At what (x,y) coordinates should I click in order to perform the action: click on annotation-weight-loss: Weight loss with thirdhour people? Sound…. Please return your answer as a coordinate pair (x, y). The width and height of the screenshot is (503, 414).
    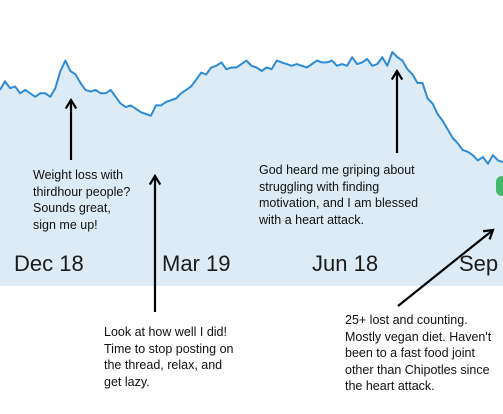
    Looking at the image, I should click on (82, 200).